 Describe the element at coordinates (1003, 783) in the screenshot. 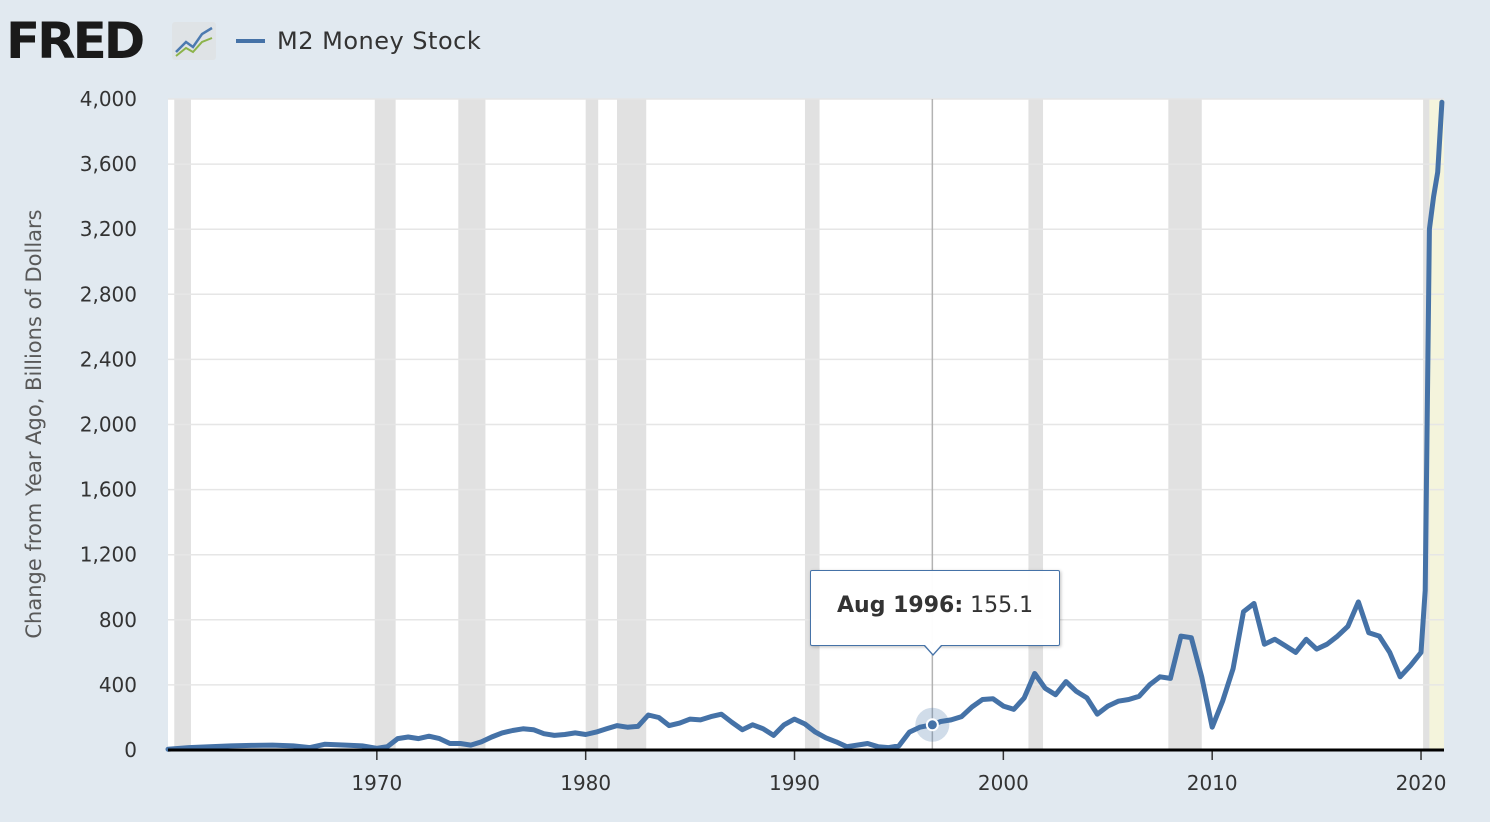

I see `x-tick-label-2000: 2000` at that location.